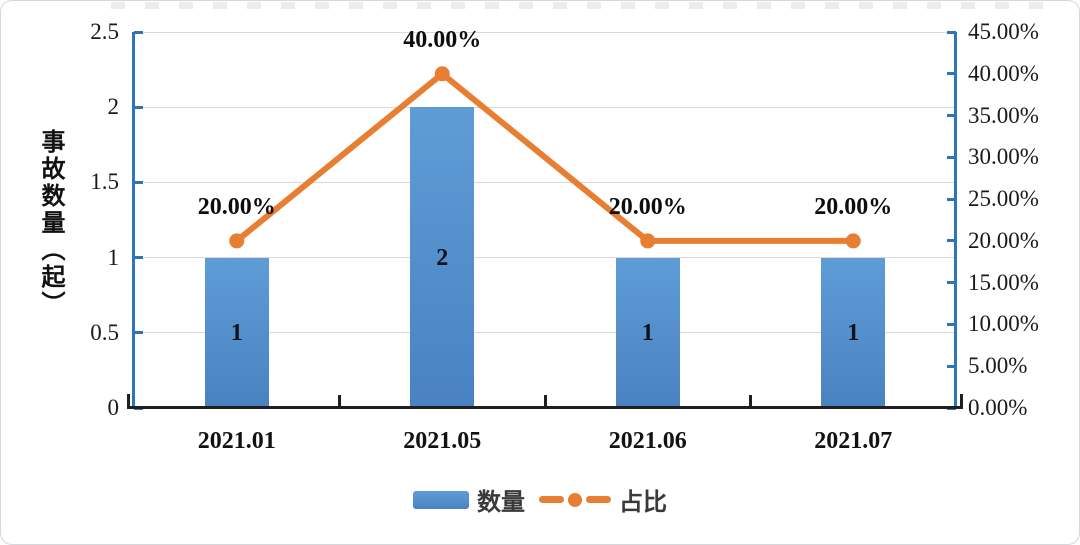 The image size is (1080, 545). I want to click on right-axis-tick-label: 30.00%, so click(1003, 157).